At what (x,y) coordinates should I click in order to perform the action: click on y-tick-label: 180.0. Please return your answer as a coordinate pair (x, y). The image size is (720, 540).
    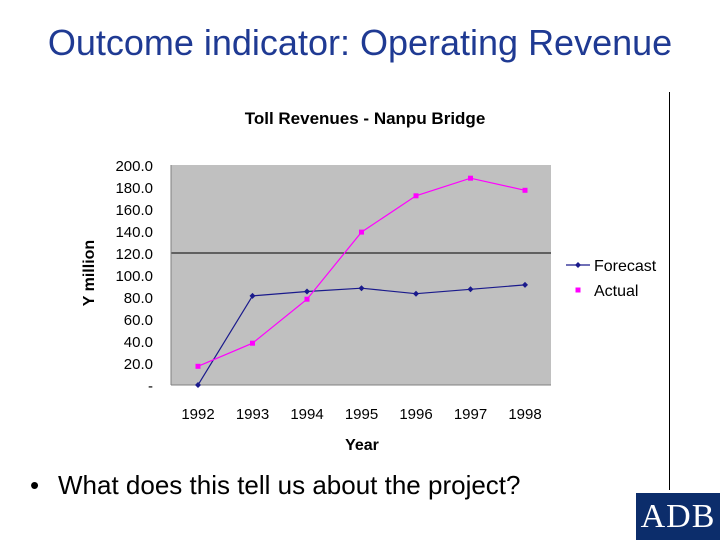
    Looking at the image, I should click on (134, 188).